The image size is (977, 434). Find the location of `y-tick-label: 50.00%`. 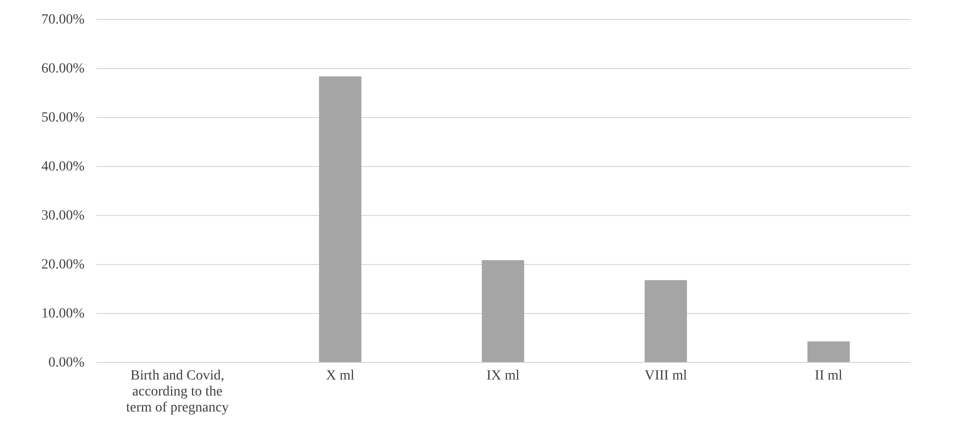

y-tick-label: 50.00% is located at coordinates (63, 118).